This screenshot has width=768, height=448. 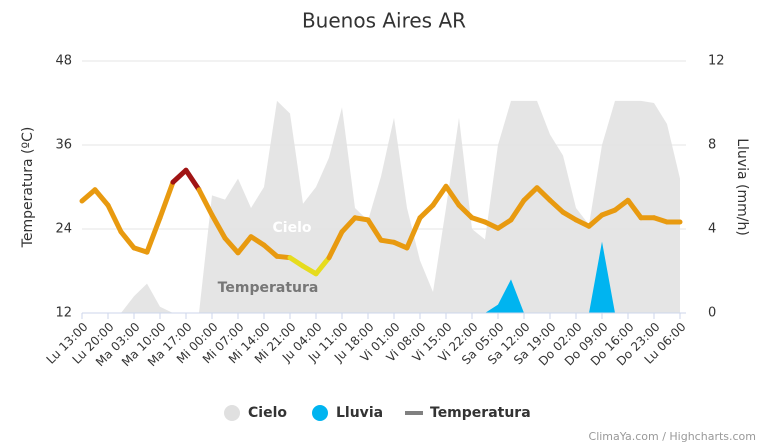 I want to click on legend-item: Lluvia, so click(x=347, y=413).